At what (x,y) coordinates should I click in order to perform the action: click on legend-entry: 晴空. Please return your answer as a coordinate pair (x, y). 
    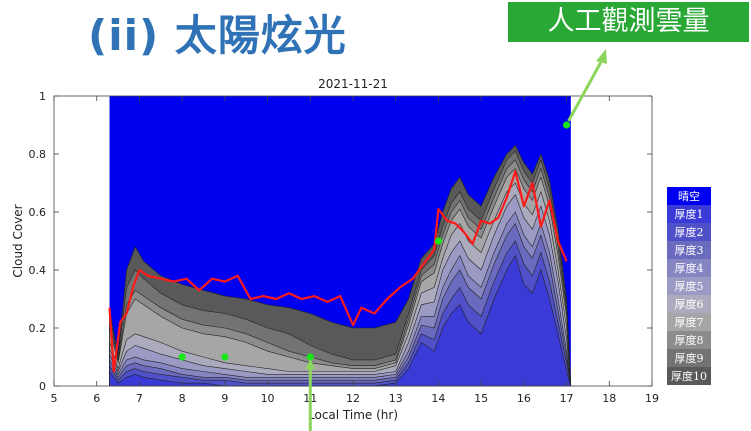
    Looking at the image, I should click on (689, 196).